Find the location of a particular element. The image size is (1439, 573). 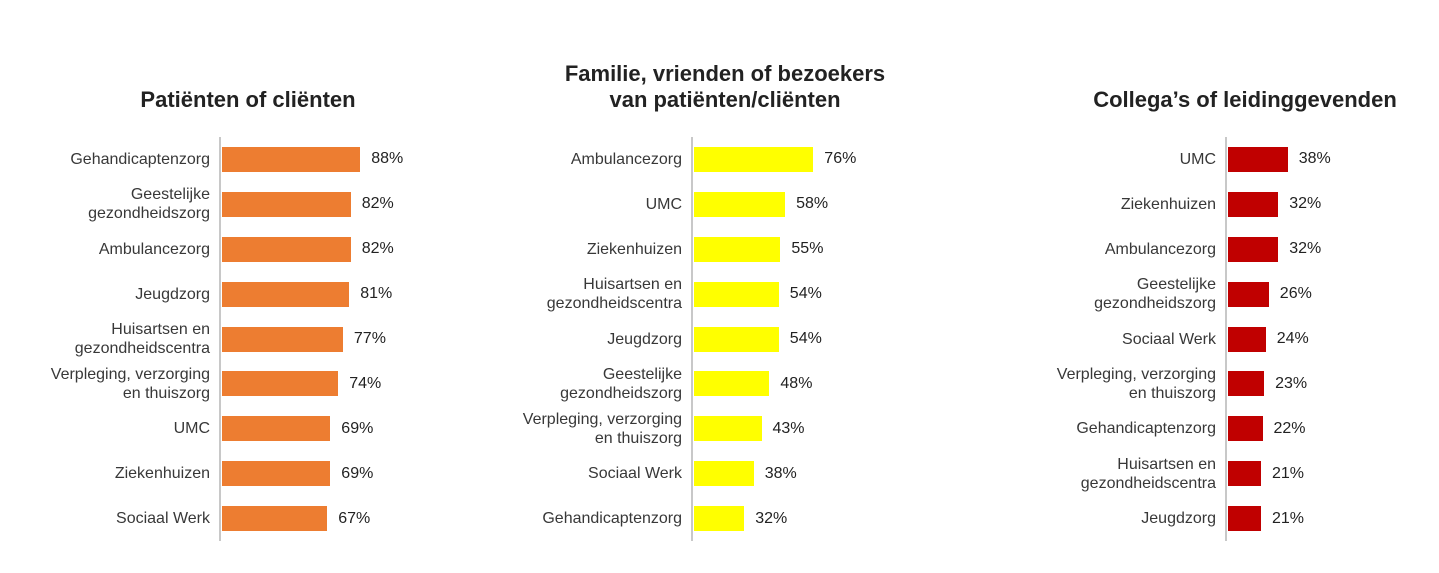

value-label: 77% is located at coordinates (369, 338).